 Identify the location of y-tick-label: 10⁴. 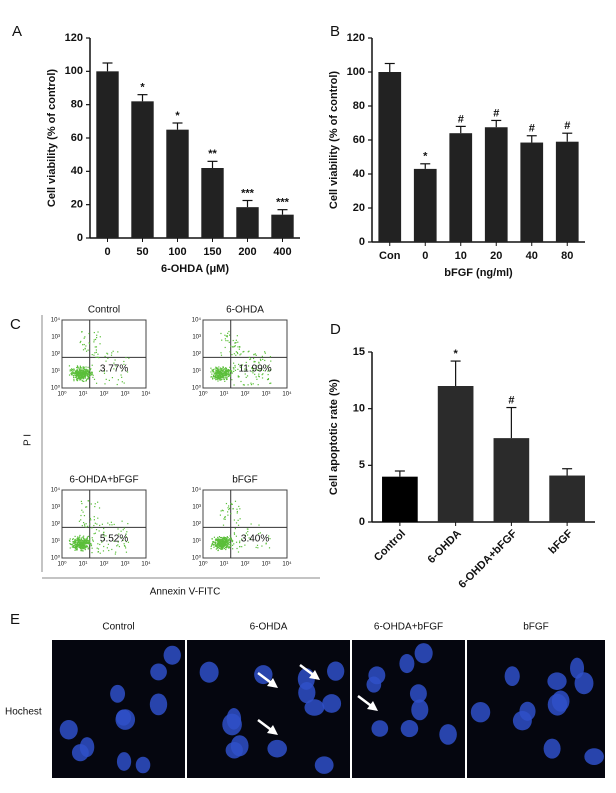
(56, 320).